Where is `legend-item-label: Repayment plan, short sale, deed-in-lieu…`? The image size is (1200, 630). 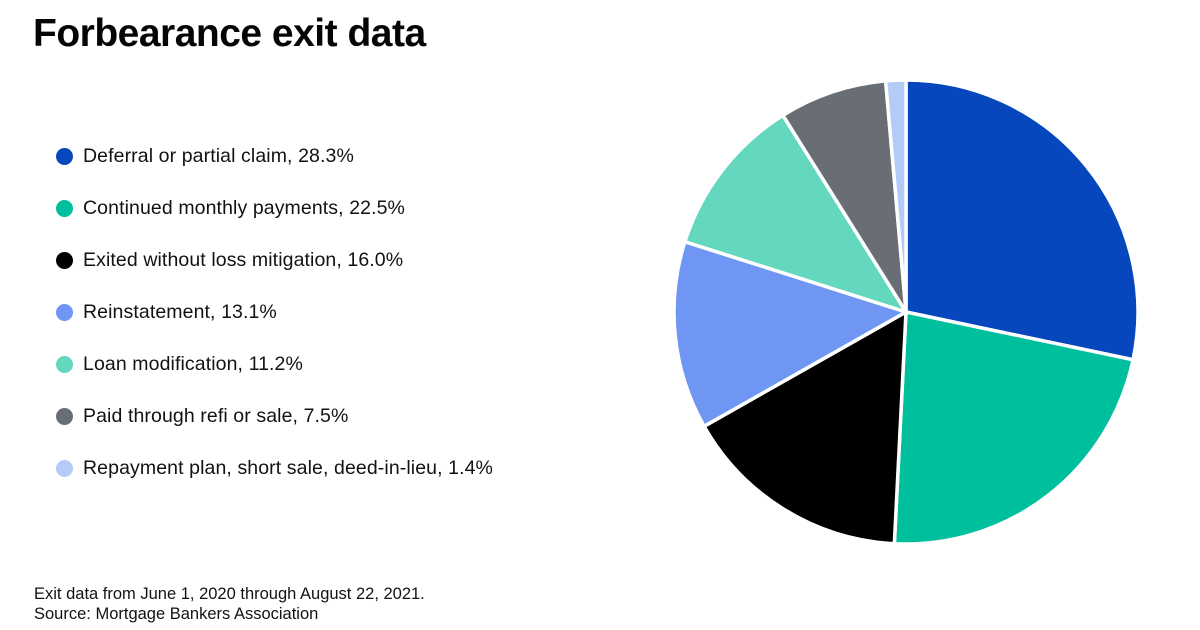 legend-item-label: Repayment plan, short sale, deed-in-lieu… is located at coordinates (288, 467).